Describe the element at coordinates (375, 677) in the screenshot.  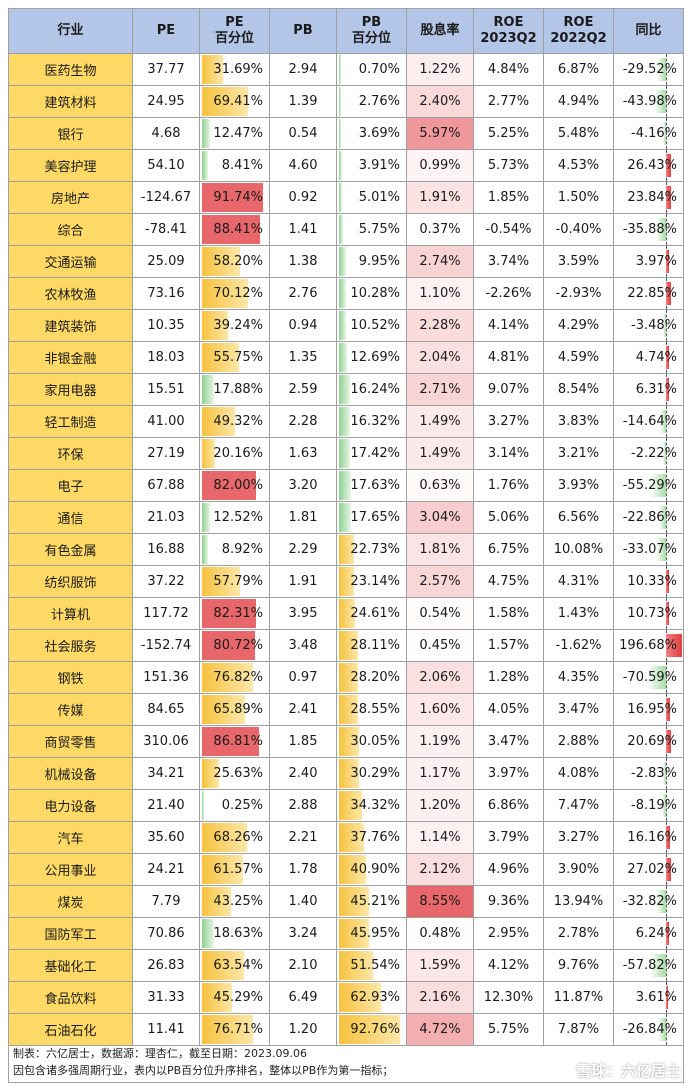
I see `percentile-value: 28.20%` at that location.